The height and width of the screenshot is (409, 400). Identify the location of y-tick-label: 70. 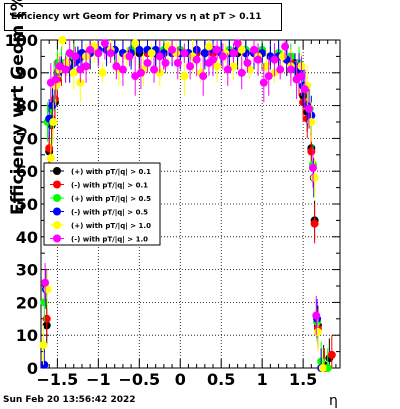
(27, 138).